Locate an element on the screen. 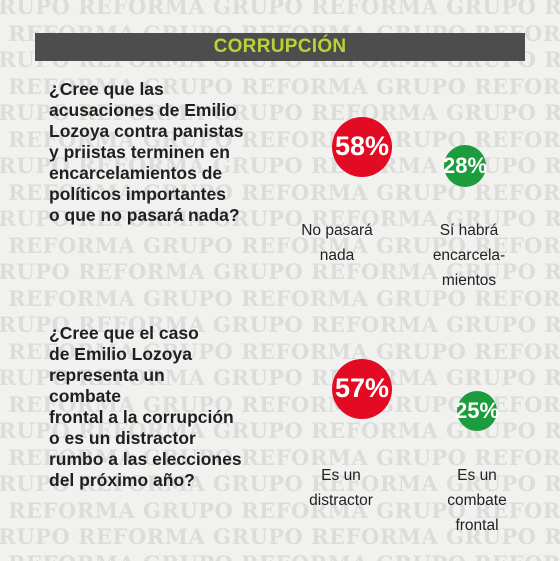  bubble-si-habra: 28% is located at coordinates (465, 166).